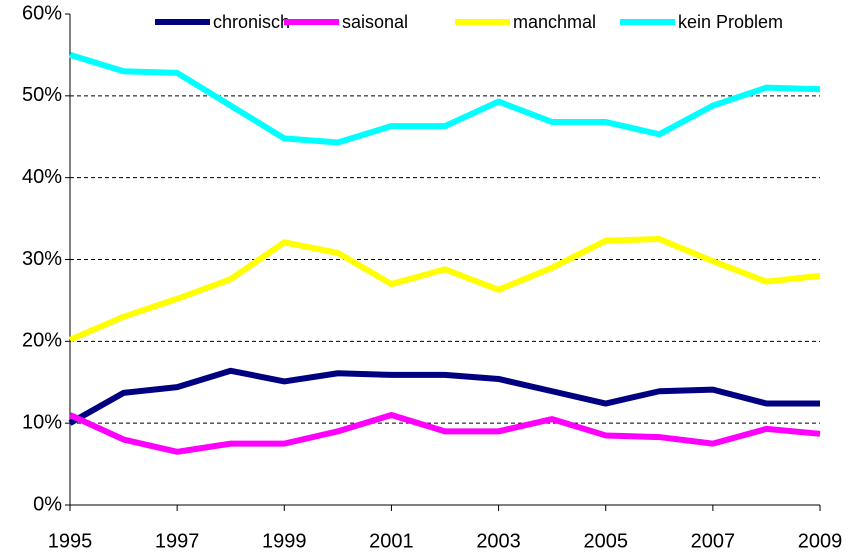  What do you see at coordinates (251, 22) in the screenshot?
I see `legend-label: chronisch` at bounding box center [251, 22].